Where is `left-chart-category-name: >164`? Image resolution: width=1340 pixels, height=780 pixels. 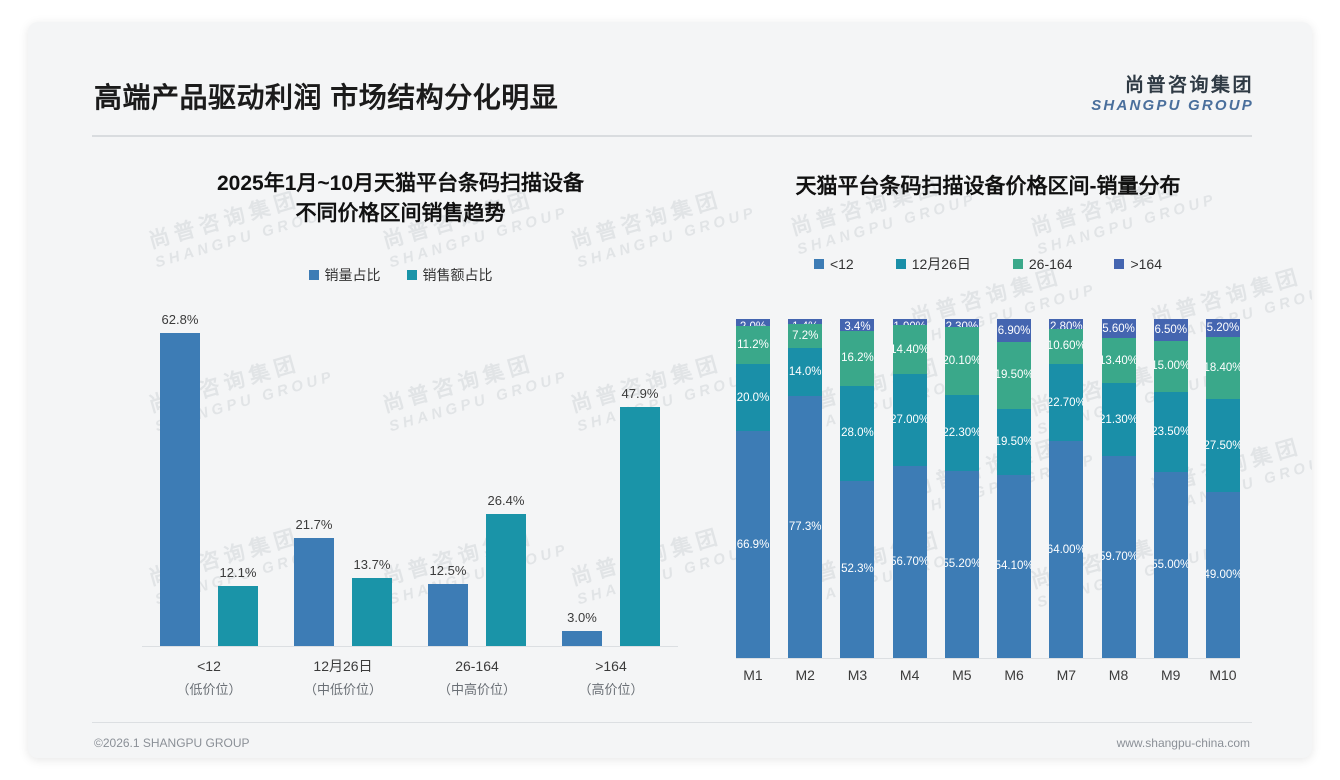
left-chart-category-name: >164 is located at coordinates (611, 666).